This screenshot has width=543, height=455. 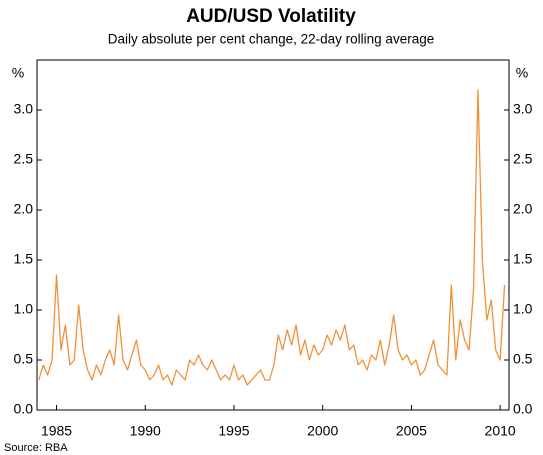 I want to click on y-tick-label: 3.0, so click(x=24, y=109).